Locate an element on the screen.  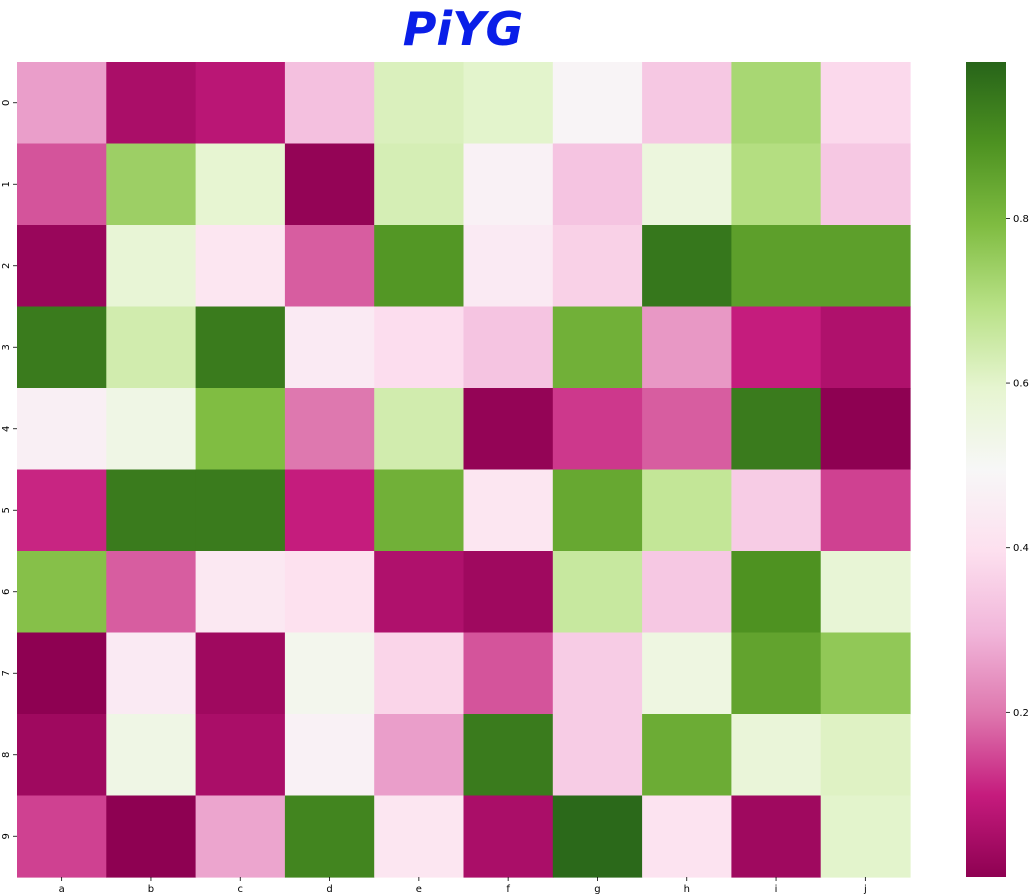
x-tick-label: i is located at coordinates (776, 889).